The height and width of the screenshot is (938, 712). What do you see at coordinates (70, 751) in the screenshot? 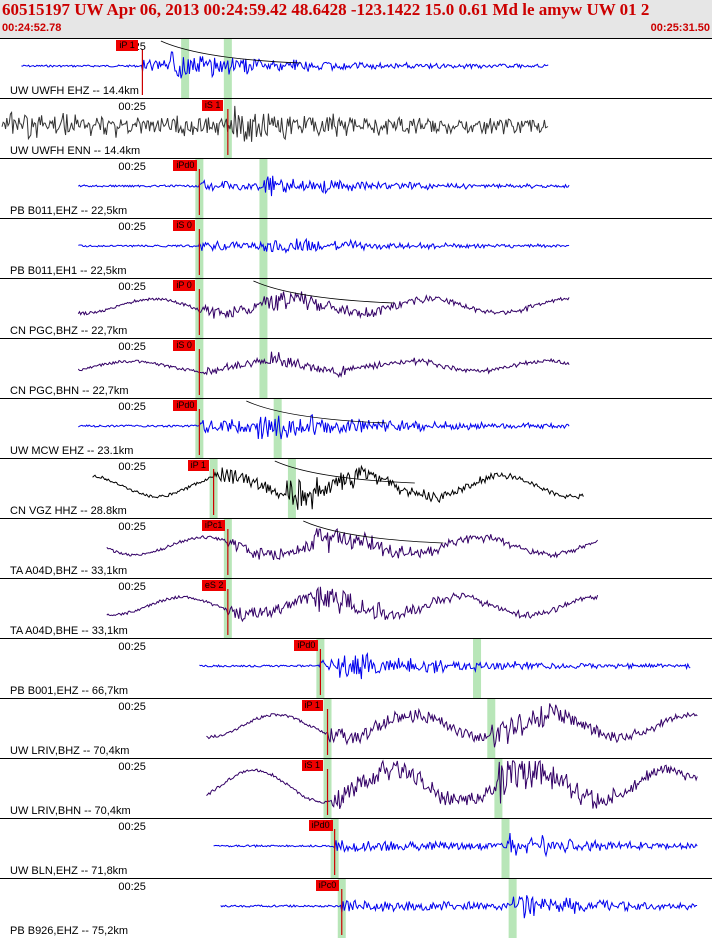
I see `station-channel-label: UW LRIV,BHZ -- 70,4km` at bounding box center [70, 751].